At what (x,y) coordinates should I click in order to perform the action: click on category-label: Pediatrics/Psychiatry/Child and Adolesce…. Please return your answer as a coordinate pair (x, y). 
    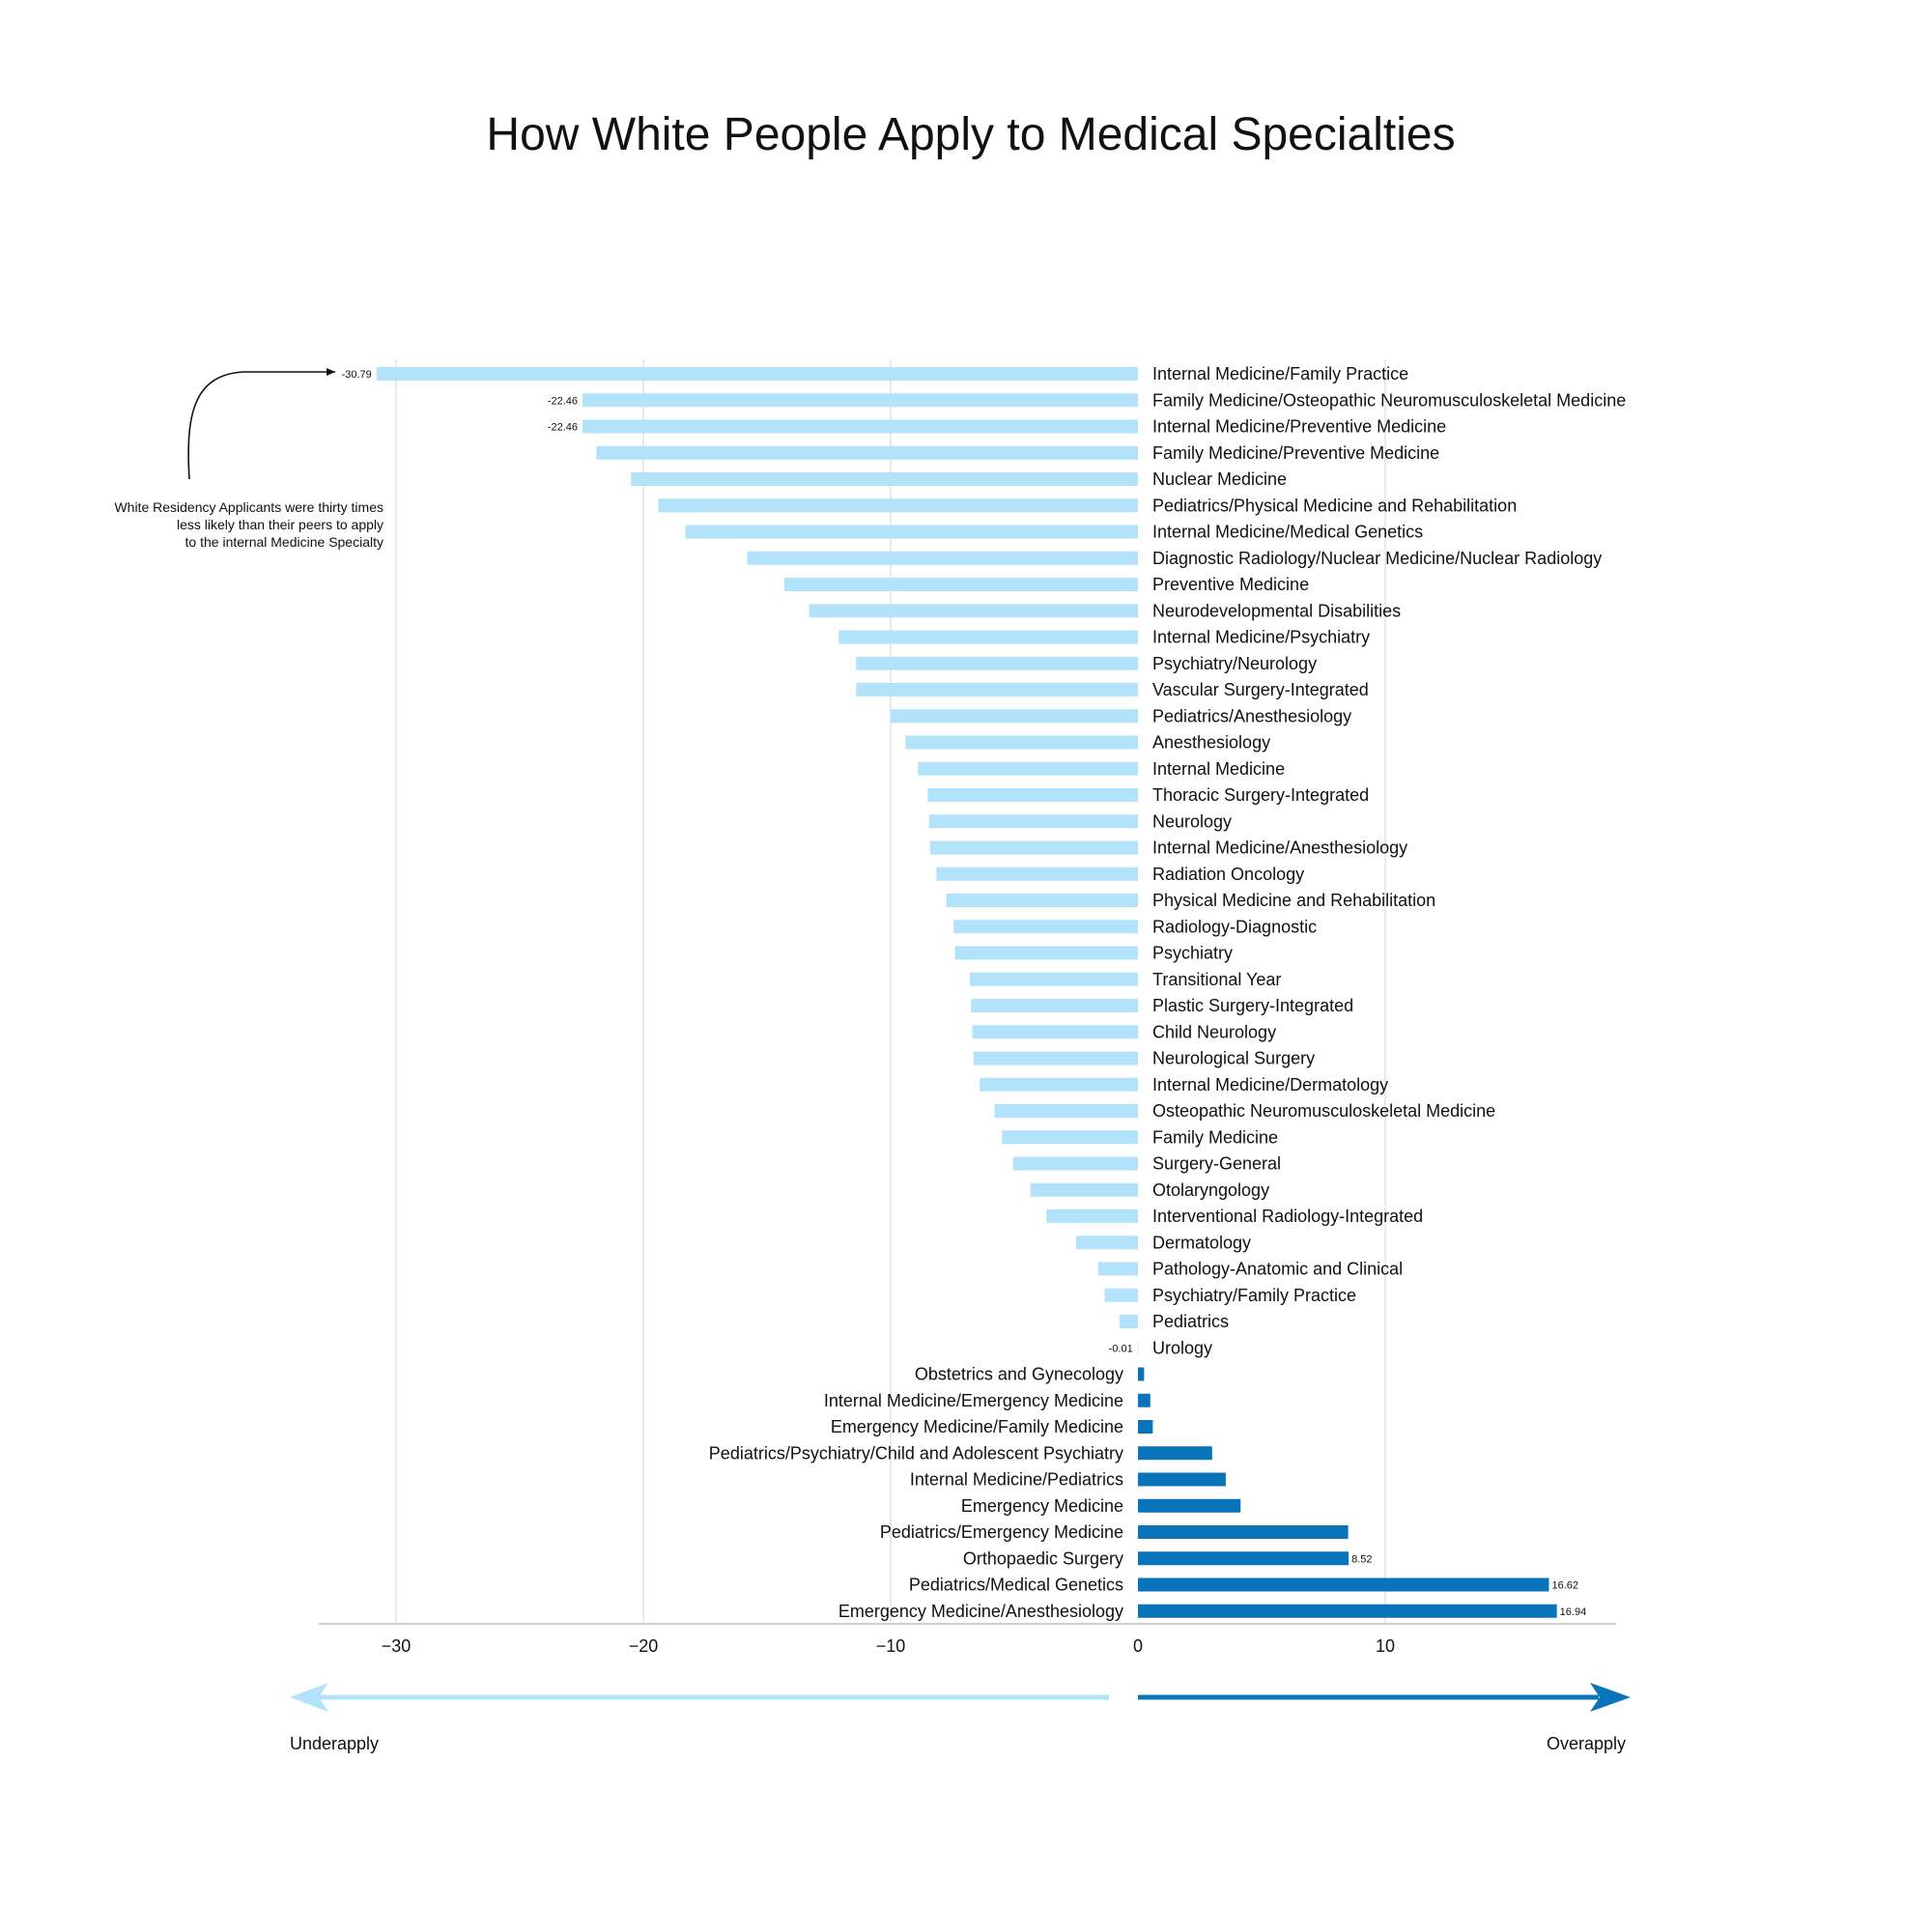
    Looking at the image, I should click on (916, 1453).